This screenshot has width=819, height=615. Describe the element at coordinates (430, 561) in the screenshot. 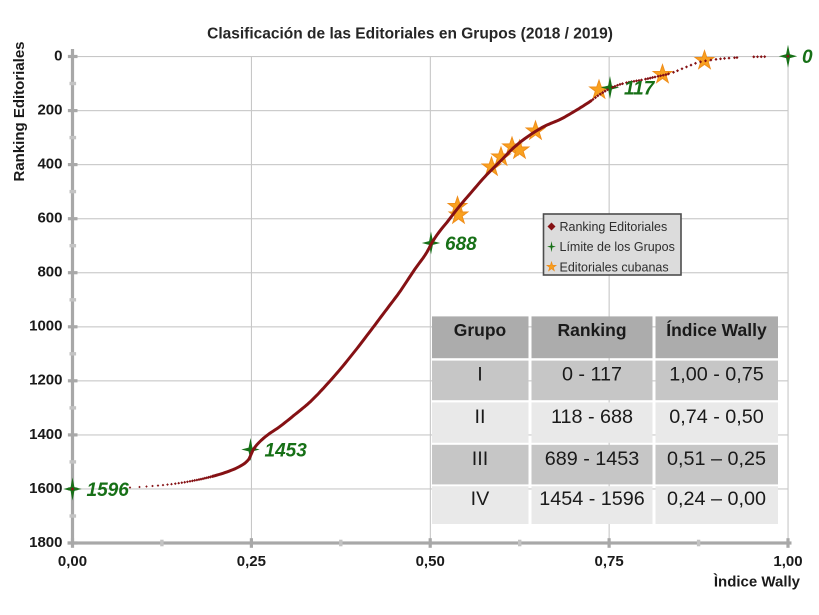

I see `svg-text: 0,50` at that location.